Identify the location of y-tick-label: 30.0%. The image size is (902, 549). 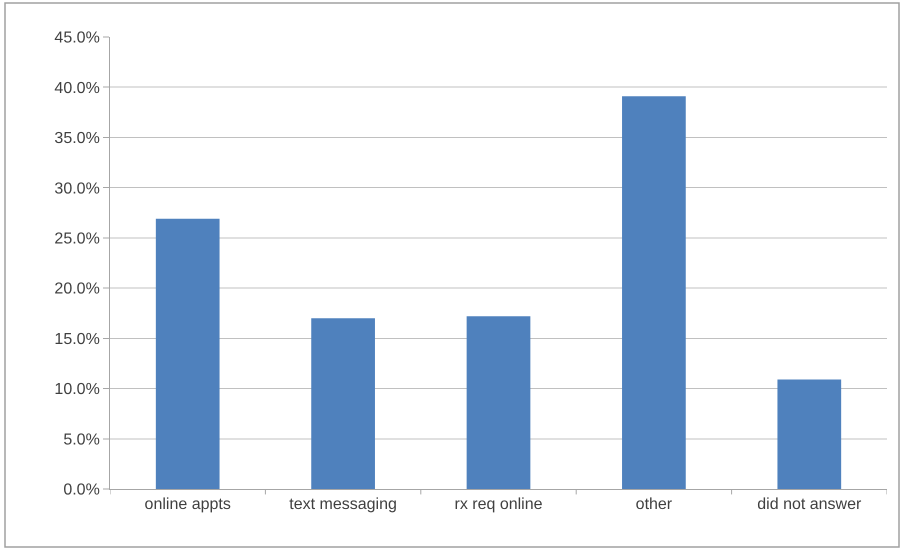
(77, 189).